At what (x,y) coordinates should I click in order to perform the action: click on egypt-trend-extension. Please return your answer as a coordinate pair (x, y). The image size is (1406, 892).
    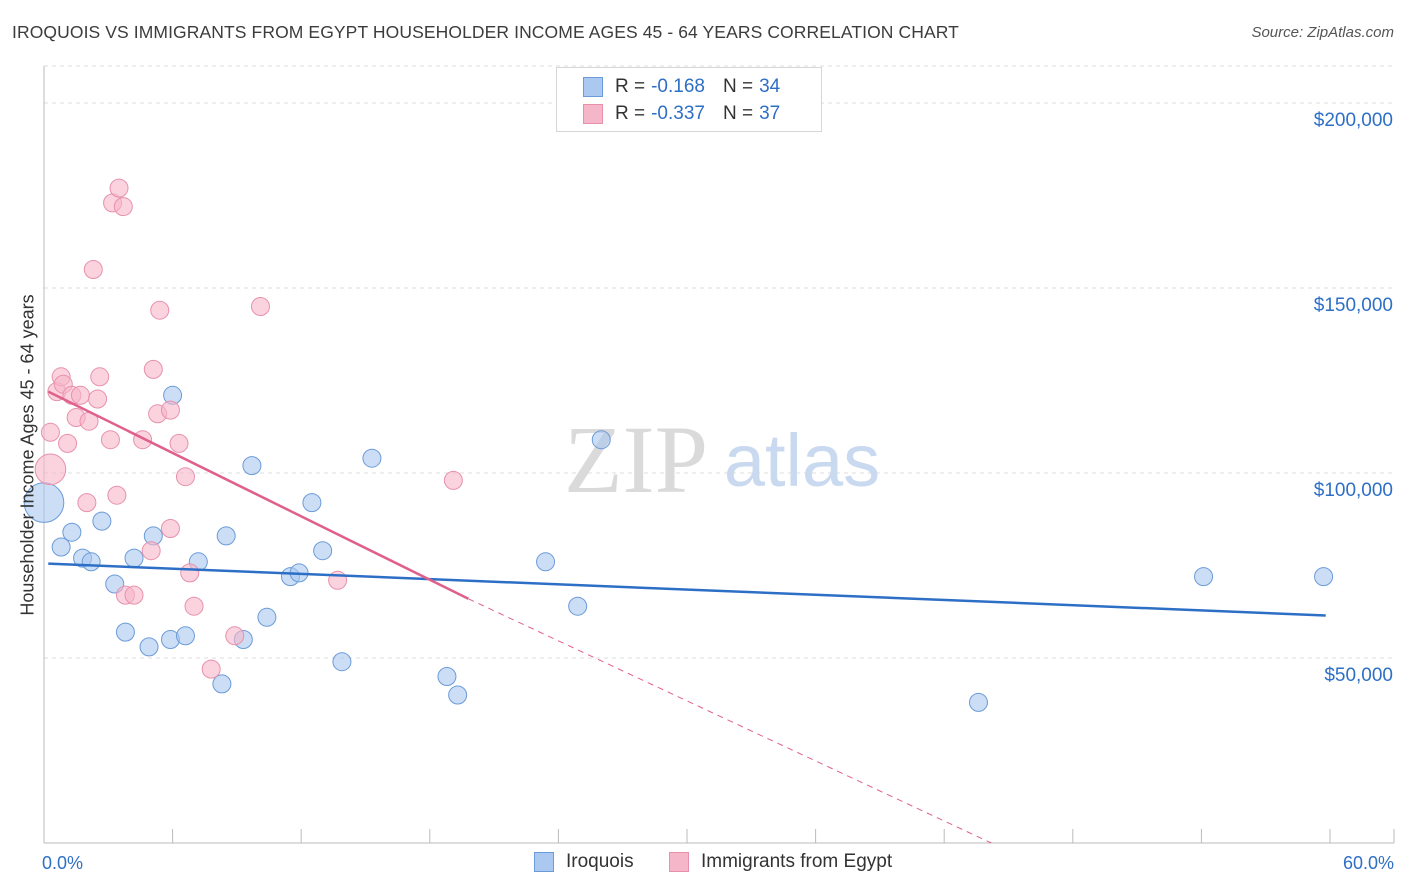
    Looking at the image, I should click on (730, 721).